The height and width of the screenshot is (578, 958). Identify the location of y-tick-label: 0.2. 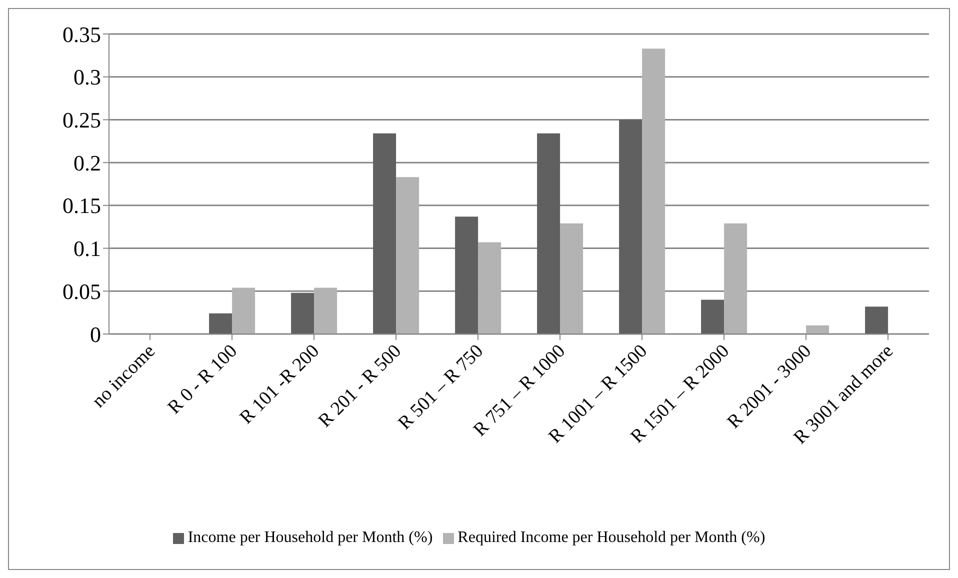
(87, 163).